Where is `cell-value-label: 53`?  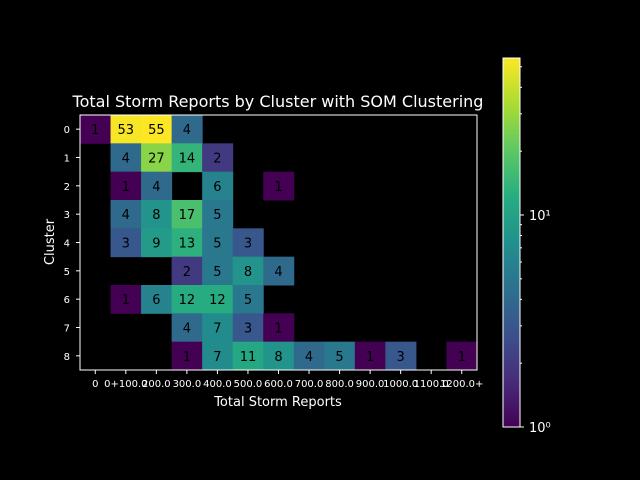
cell-value-label: 53 is located at coordinates (126, 130).